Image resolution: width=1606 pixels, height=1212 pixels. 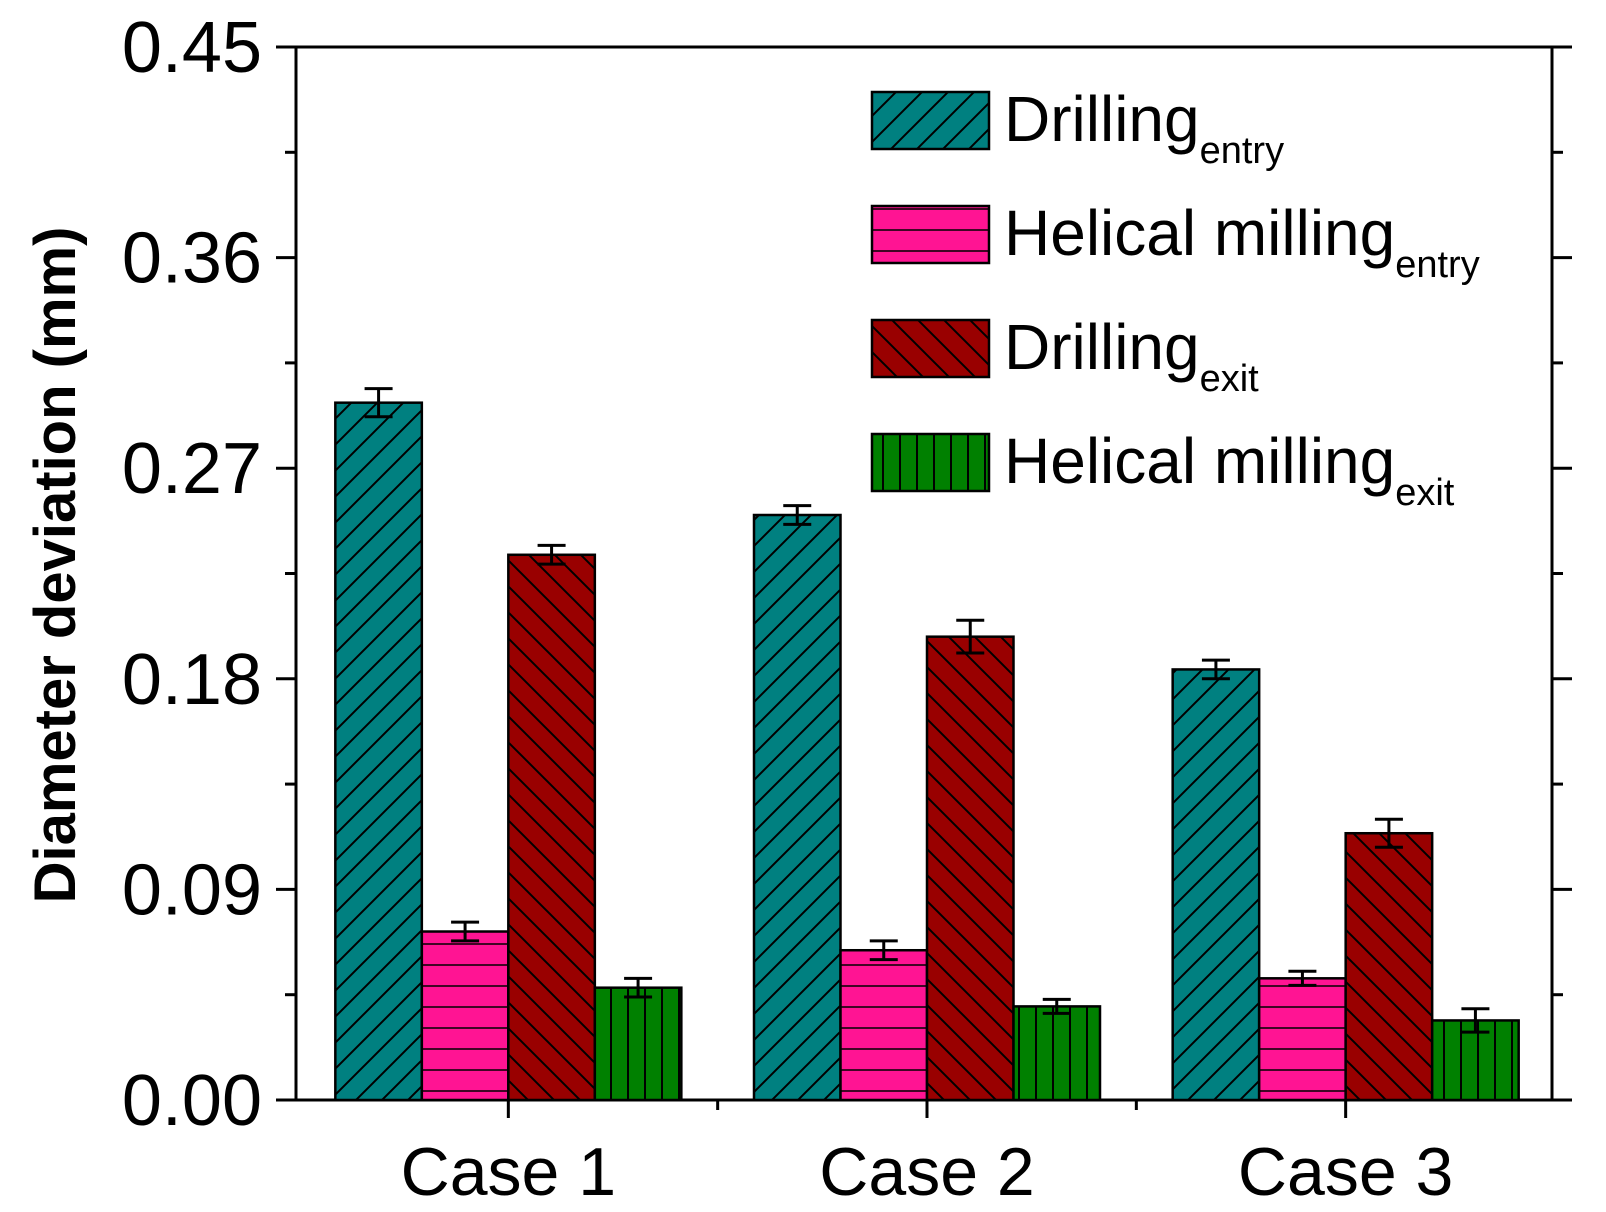 What do you see at coordinates (1345, 1172) in the screenshot?
I see `x-category-label: Case 3` at bounding box center [1345, 1172].